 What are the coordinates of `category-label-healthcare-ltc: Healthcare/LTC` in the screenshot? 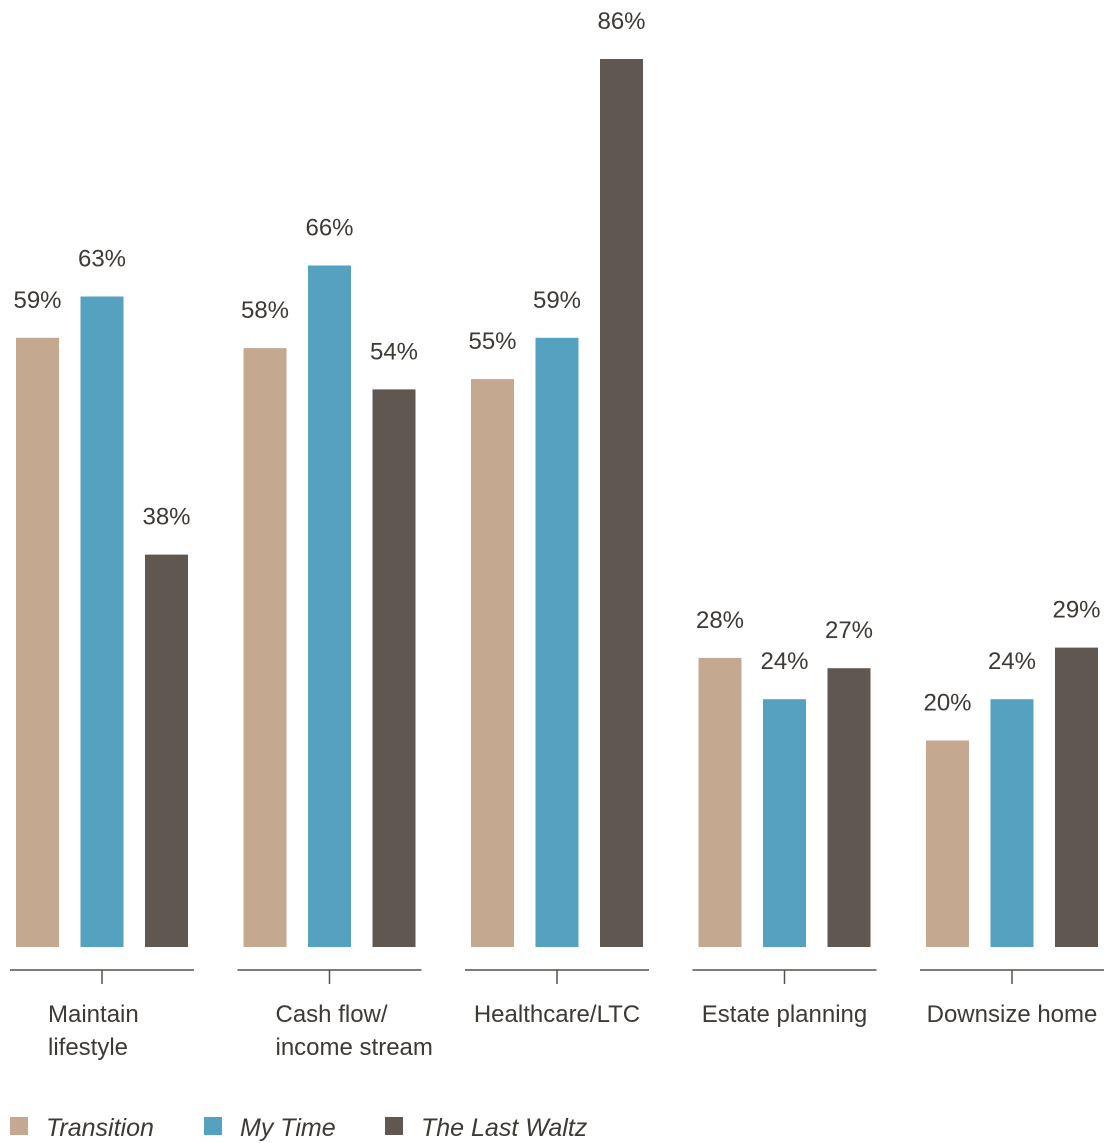 It's located at (557, 1014).